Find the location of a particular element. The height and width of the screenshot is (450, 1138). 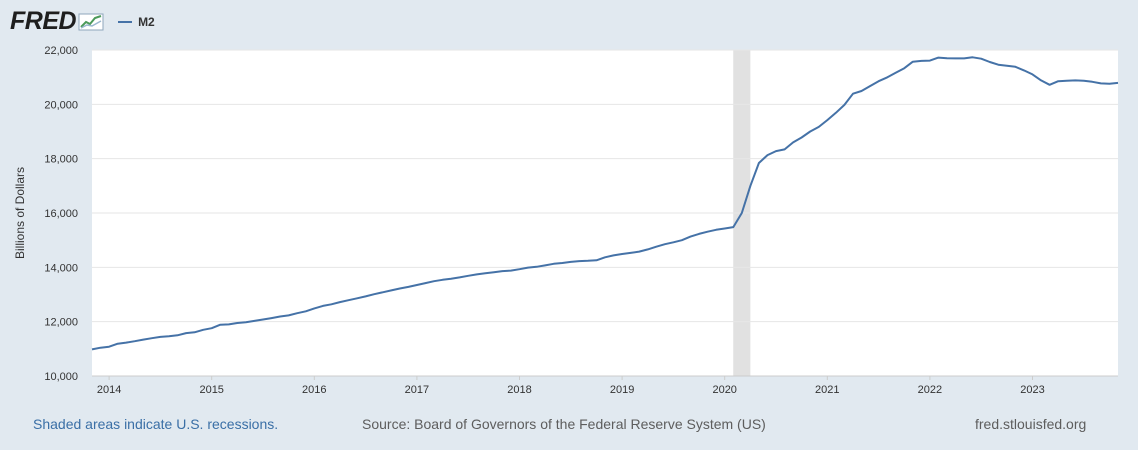

y-tick-label: 14,000 is located at coordinates (61, 268).